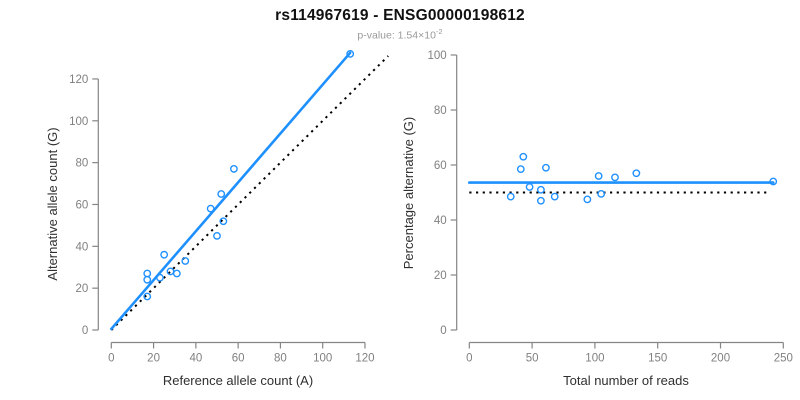 The image size is (800, 400). Describe the element at coordinates (238, 380) in the screenshot. I see `x-axis-title: Reference allele count (A)` at that location.